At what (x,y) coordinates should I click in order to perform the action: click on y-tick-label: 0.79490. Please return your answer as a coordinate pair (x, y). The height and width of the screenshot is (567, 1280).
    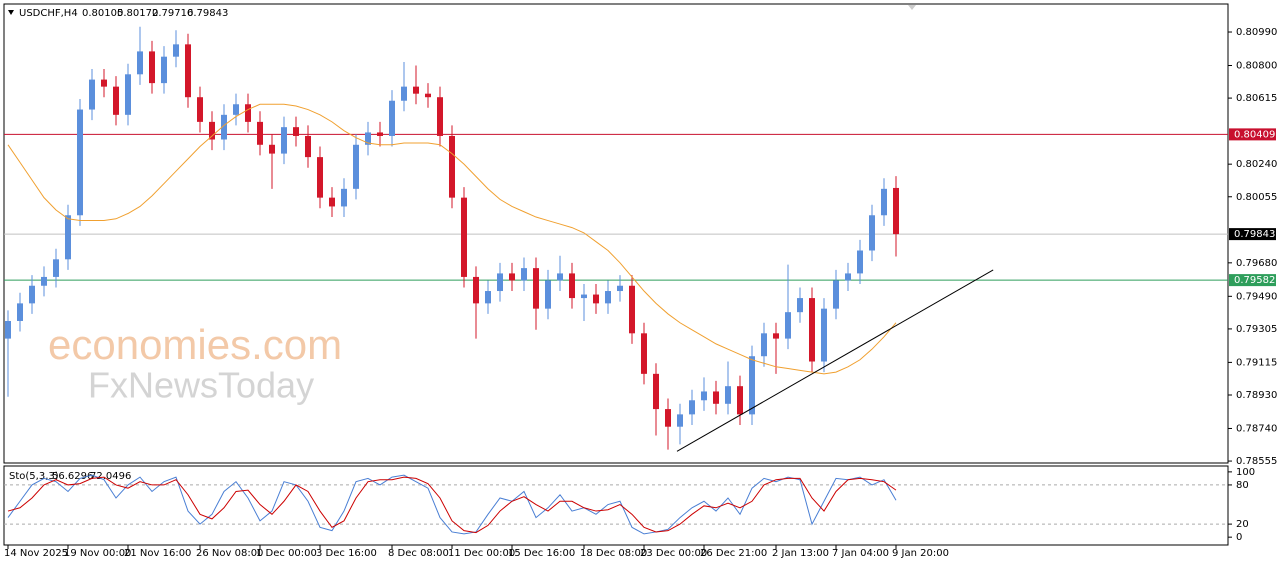
    Looking at the image, I should click on (1256, 296).